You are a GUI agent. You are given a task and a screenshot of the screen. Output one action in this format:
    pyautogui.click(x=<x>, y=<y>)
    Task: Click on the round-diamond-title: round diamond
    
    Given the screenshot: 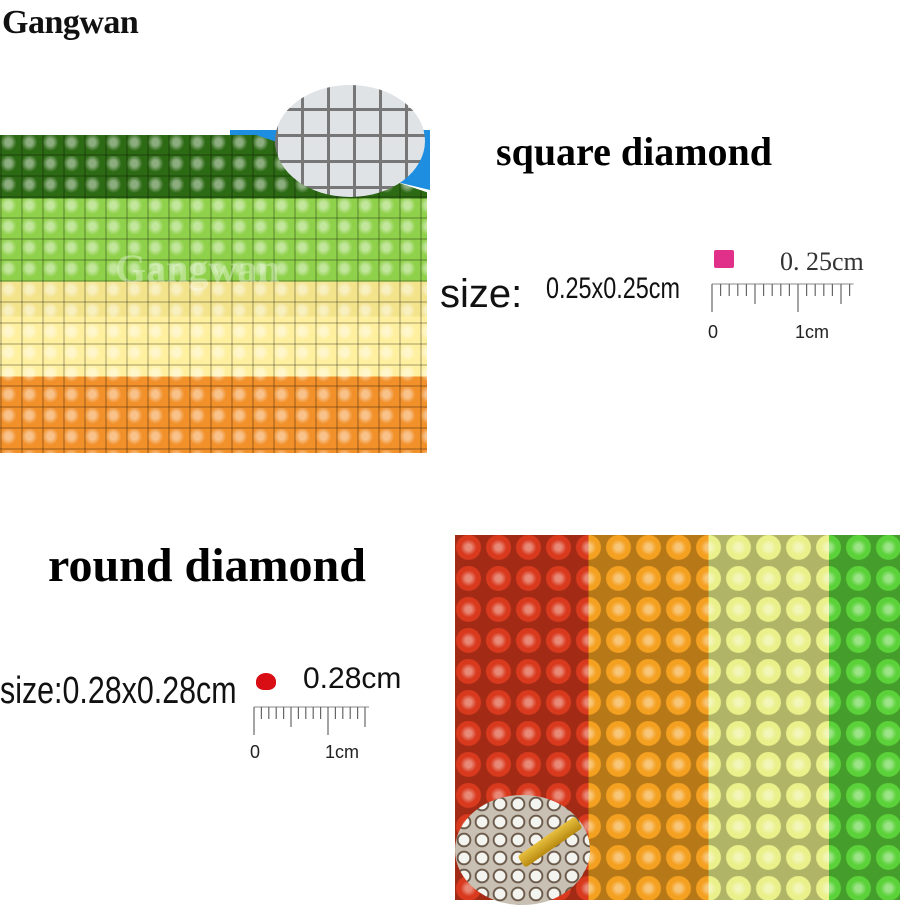 What is the action you would take?
    pyautogui.click(x=207, y=565)
    